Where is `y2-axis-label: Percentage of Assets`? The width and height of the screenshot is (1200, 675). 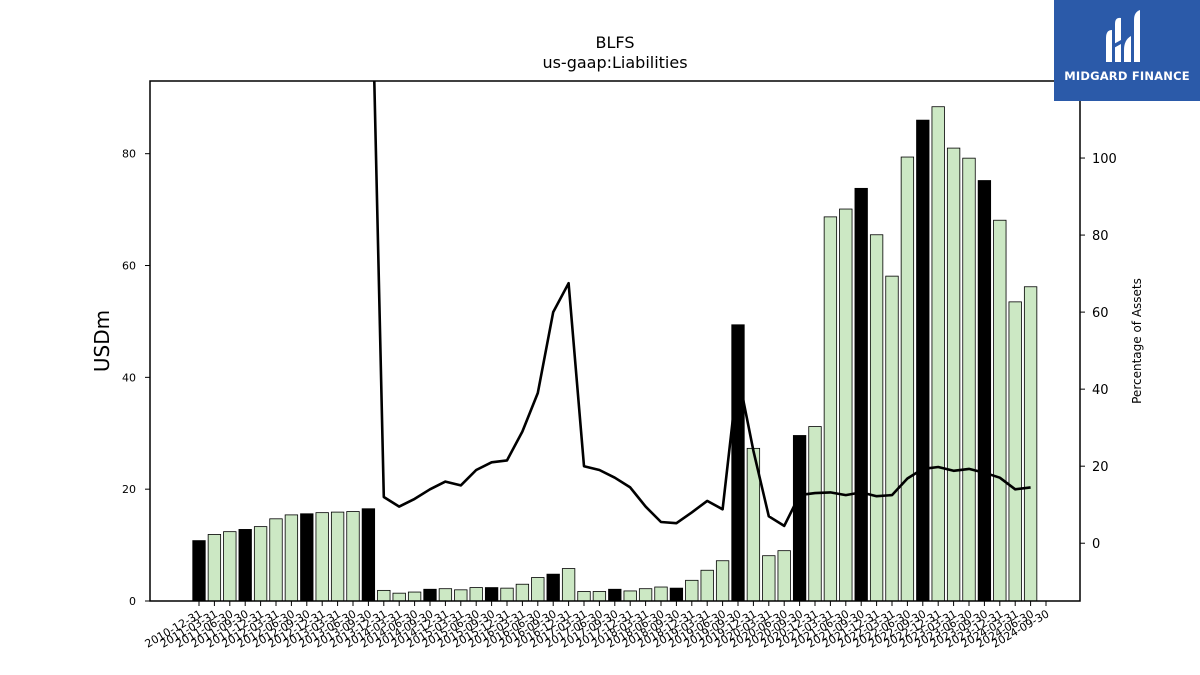
y2-axis-label: Percentage of Assets is located at coordinates (1137, 341).